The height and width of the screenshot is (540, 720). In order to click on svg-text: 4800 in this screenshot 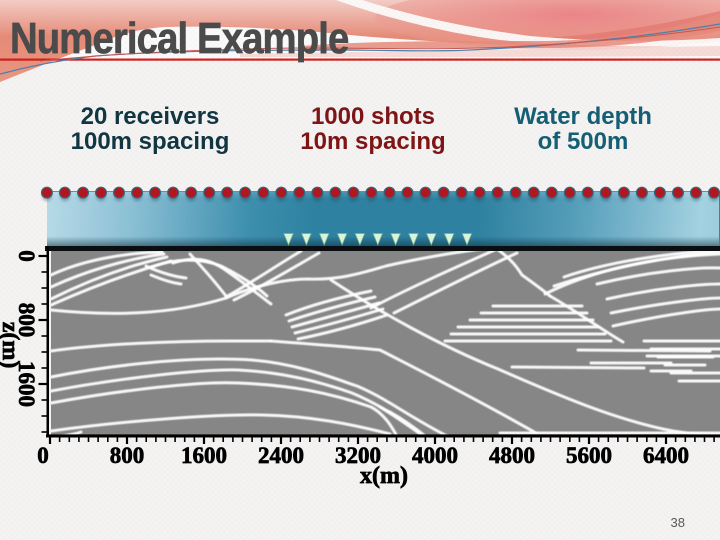, I will do `click(512, 455)`.